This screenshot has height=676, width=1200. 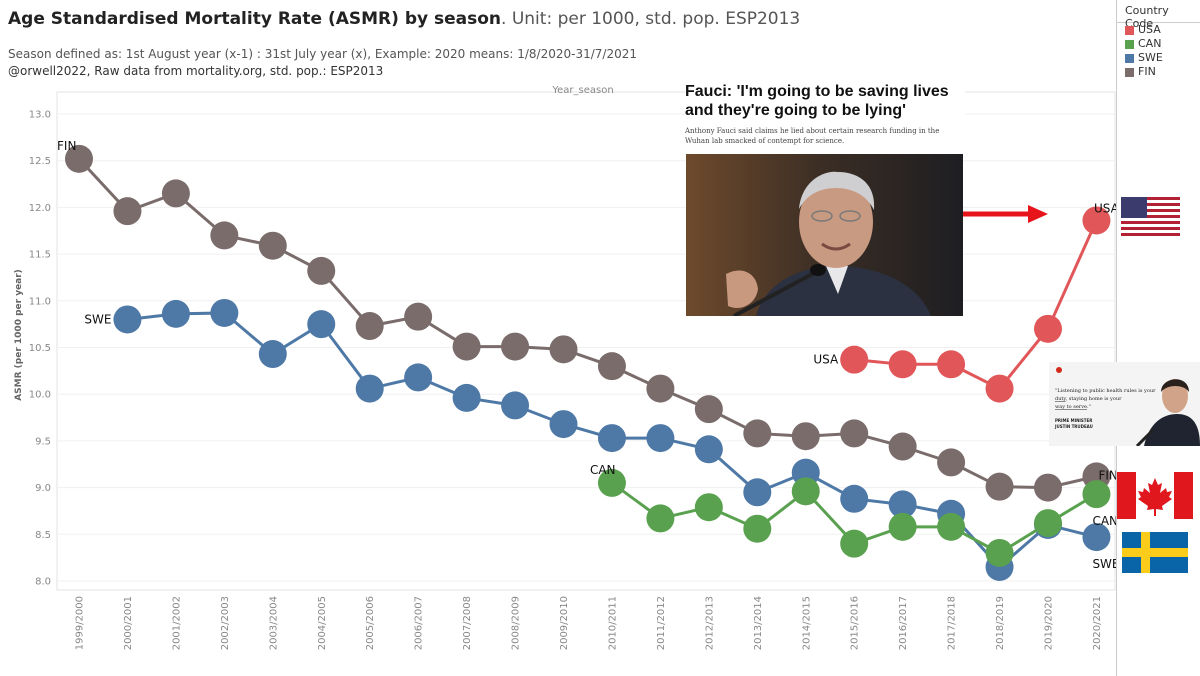 I want to click on legend-item-can: CAN, so click(x=1158, y=44).